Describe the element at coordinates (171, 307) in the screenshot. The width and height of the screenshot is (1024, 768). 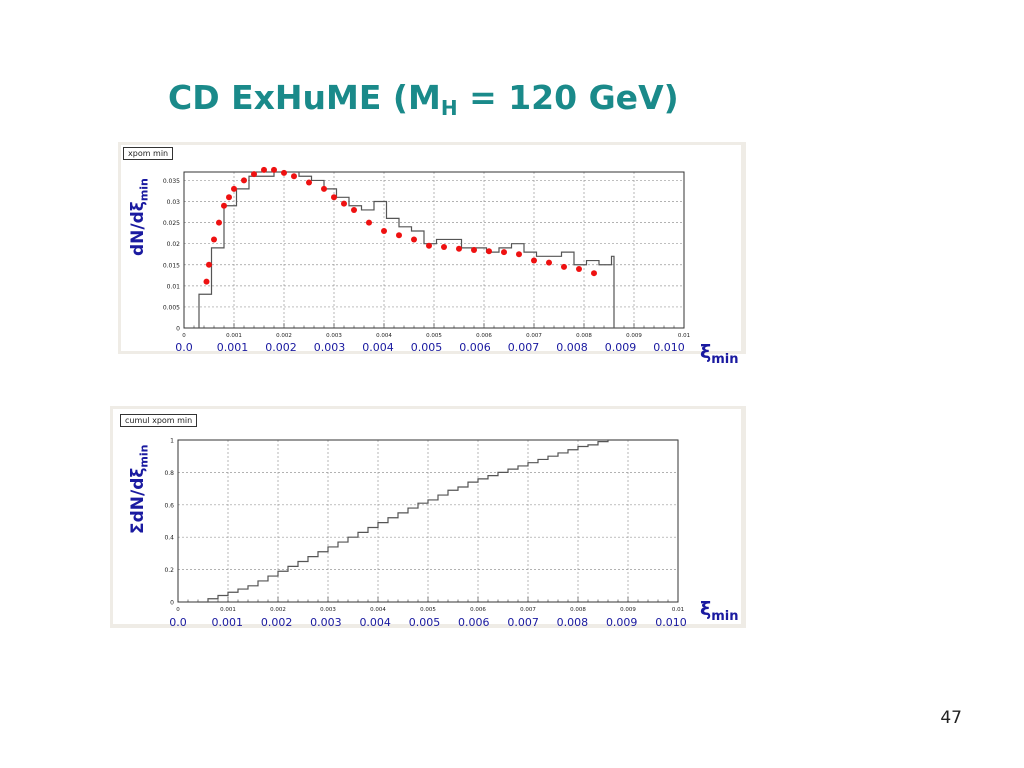
I see `chart-1-y-tick-label: 0.005` at that location.